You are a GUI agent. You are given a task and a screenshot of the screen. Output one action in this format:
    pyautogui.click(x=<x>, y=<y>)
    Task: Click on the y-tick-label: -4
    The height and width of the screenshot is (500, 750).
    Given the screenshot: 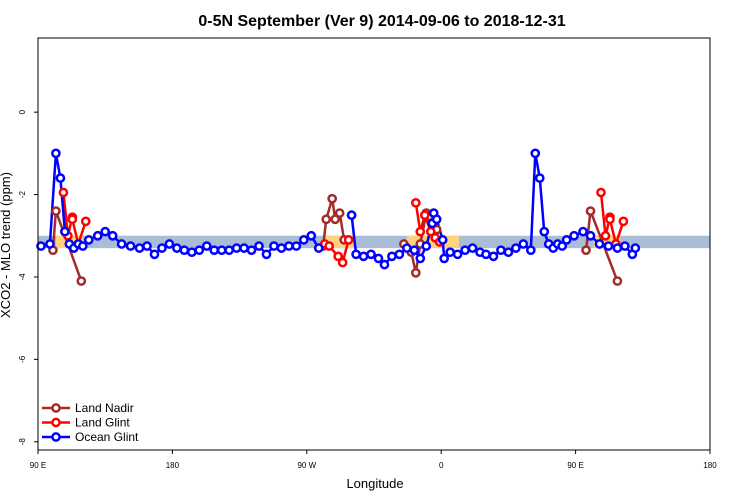 What is the action you would take?
    pyautogui.click(x=22, y=277)
    